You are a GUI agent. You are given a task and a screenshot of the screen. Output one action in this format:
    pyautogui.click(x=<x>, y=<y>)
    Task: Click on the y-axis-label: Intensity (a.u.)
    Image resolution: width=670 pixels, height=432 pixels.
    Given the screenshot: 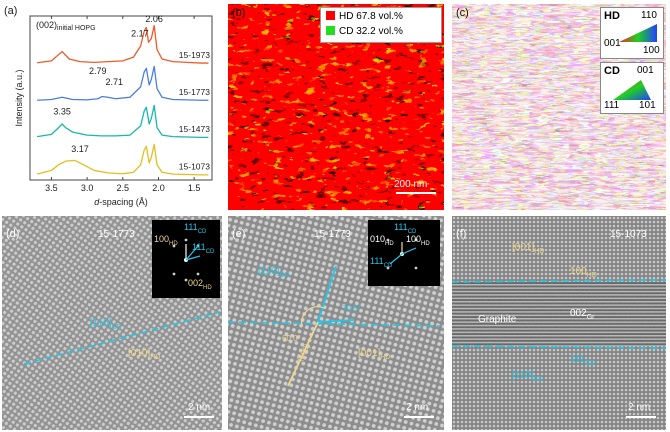 What is the action you would take?
    pyautogui.click(x=19, y=97)
    